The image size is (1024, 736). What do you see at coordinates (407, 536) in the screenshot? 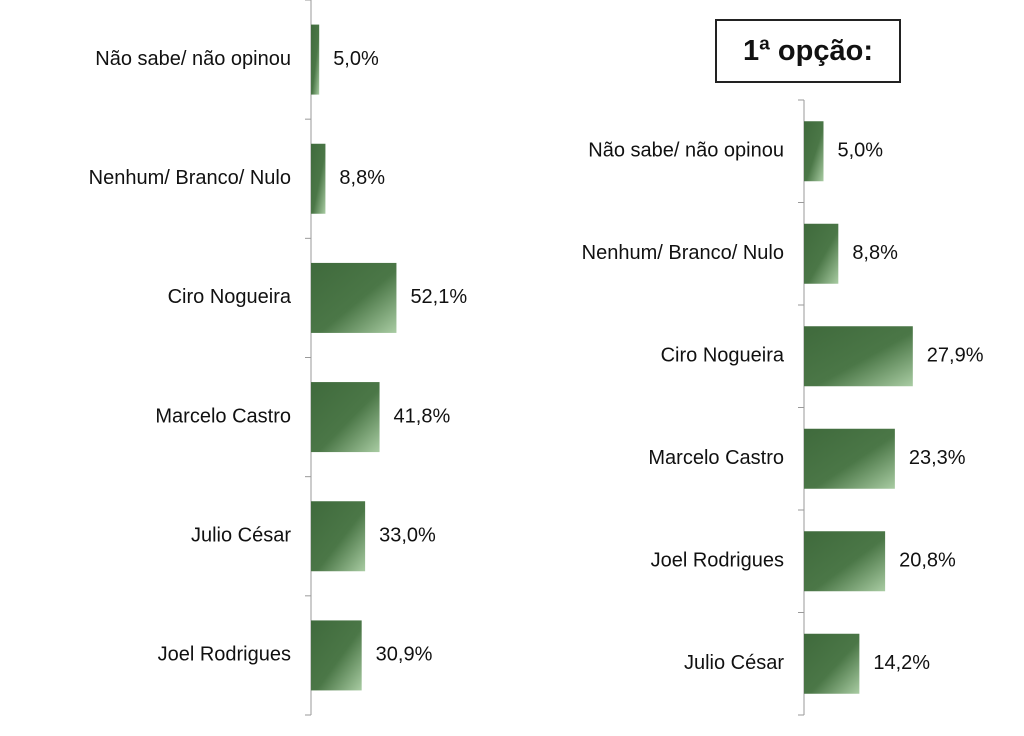
I see `value-label: 33,0%` at bounding box center [407, 536].